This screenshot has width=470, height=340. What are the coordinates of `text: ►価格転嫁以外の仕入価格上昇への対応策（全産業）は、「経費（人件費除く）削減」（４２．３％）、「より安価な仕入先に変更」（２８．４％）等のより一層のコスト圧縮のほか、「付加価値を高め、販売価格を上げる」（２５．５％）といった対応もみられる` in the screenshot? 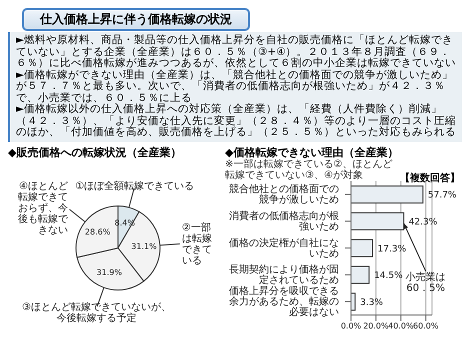 It's located at (236, 120).